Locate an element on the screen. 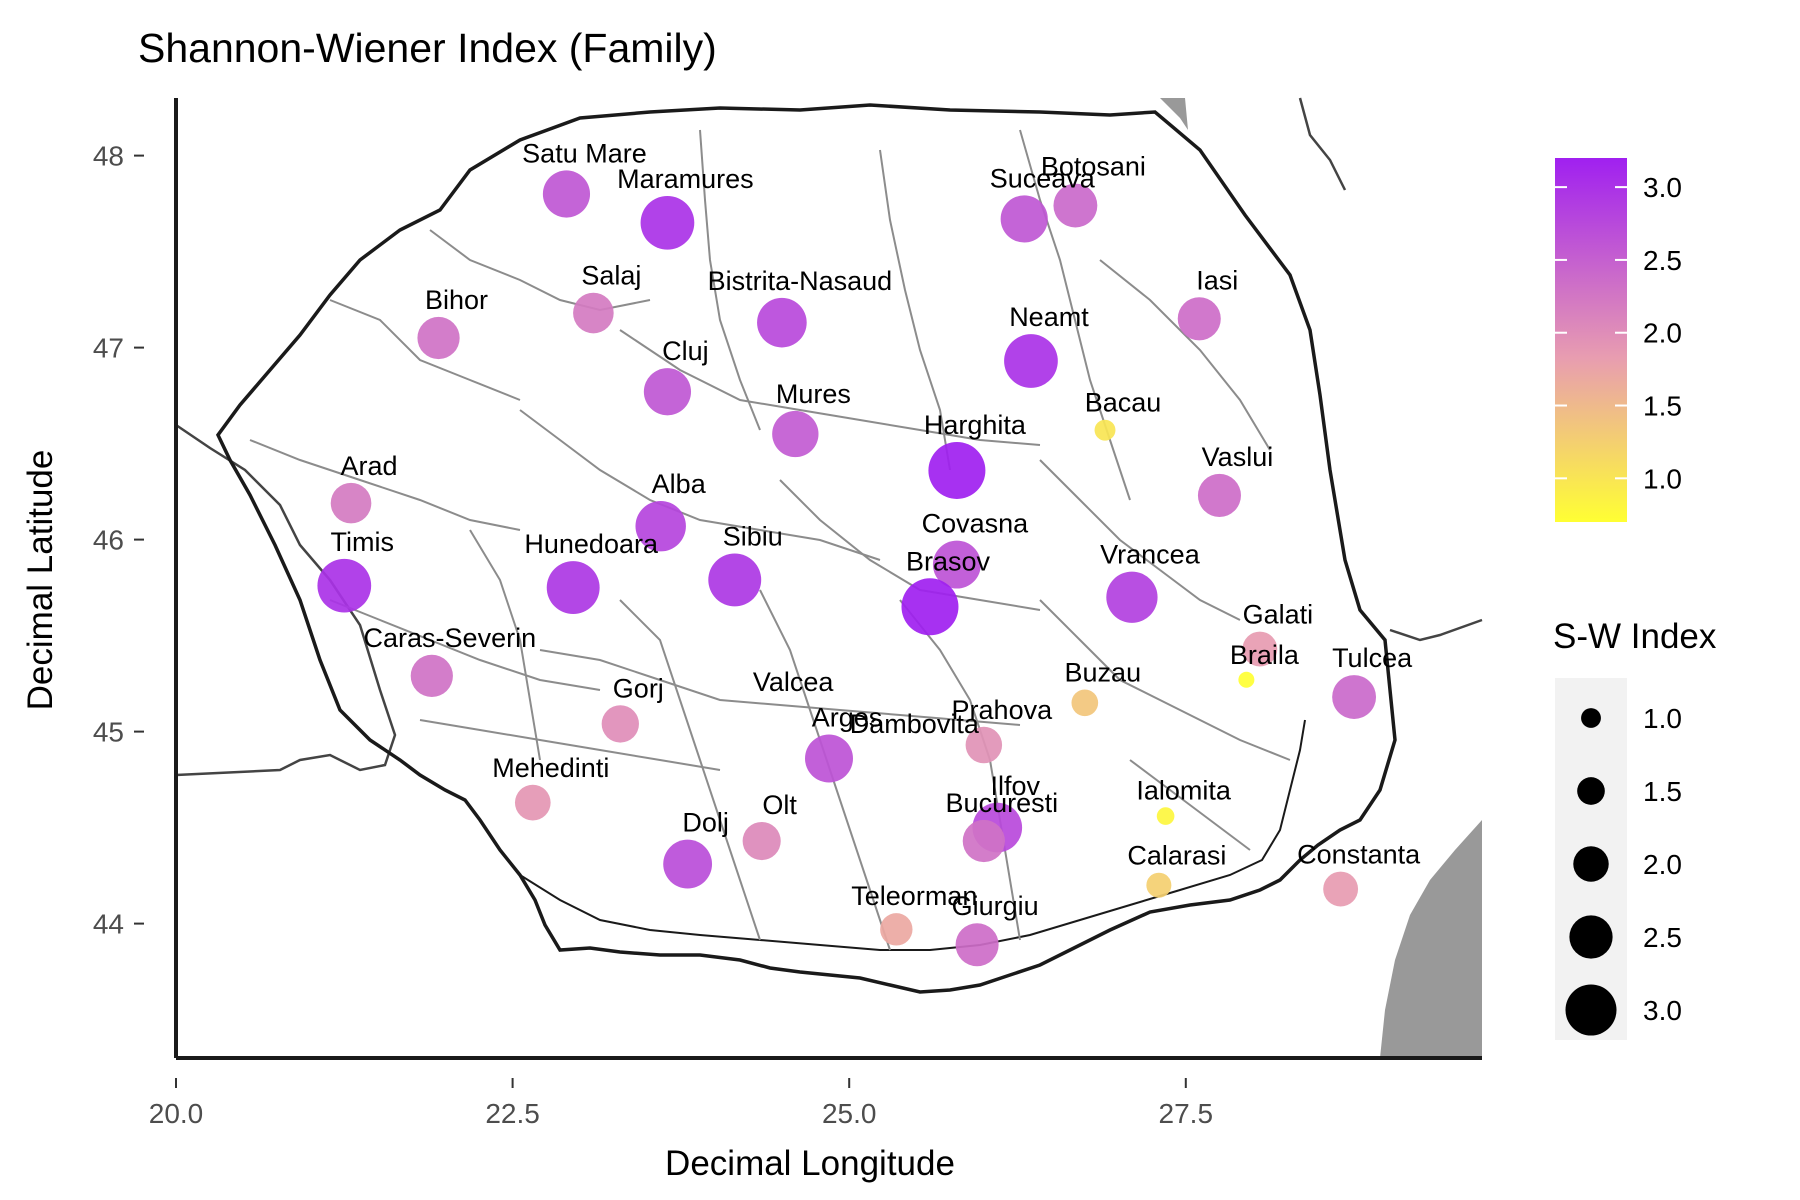 Image resolution: width=1800 pixels, height=1200 pixels. size-legend-label: 2.0 is located at coordinates (1662, 864).